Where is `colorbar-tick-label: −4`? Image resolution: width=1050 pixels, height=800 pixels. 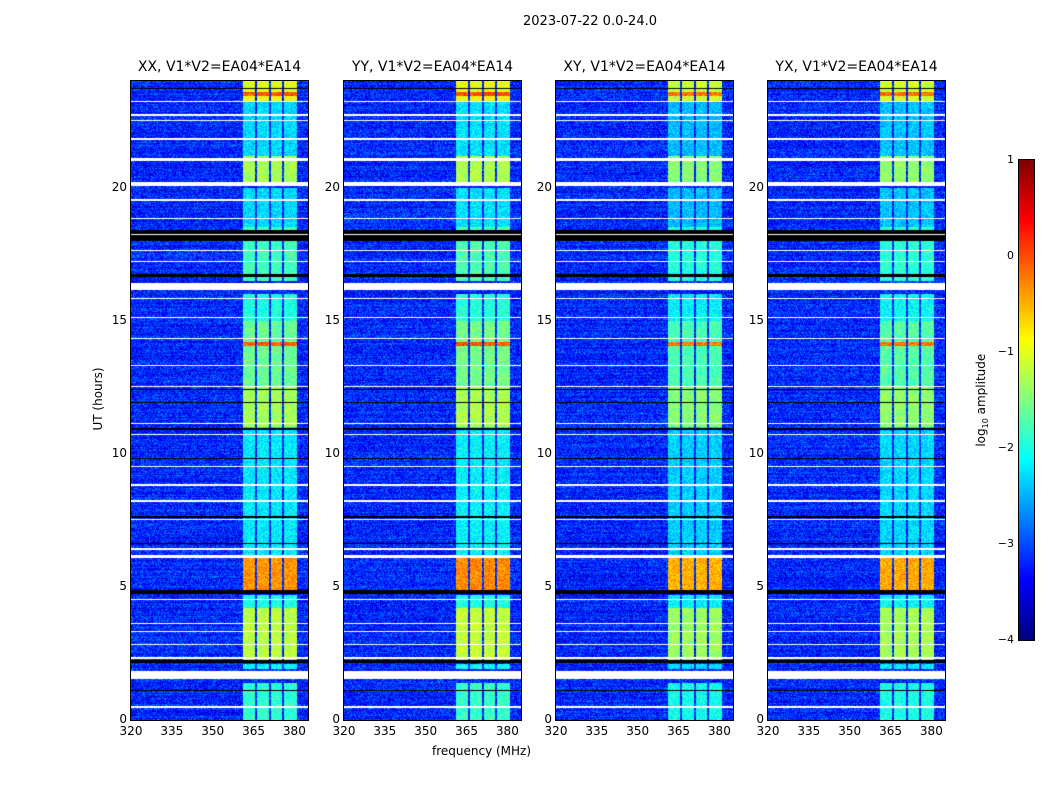
colorbar-tick-label: −4 is located at coordinates (1005, 639).